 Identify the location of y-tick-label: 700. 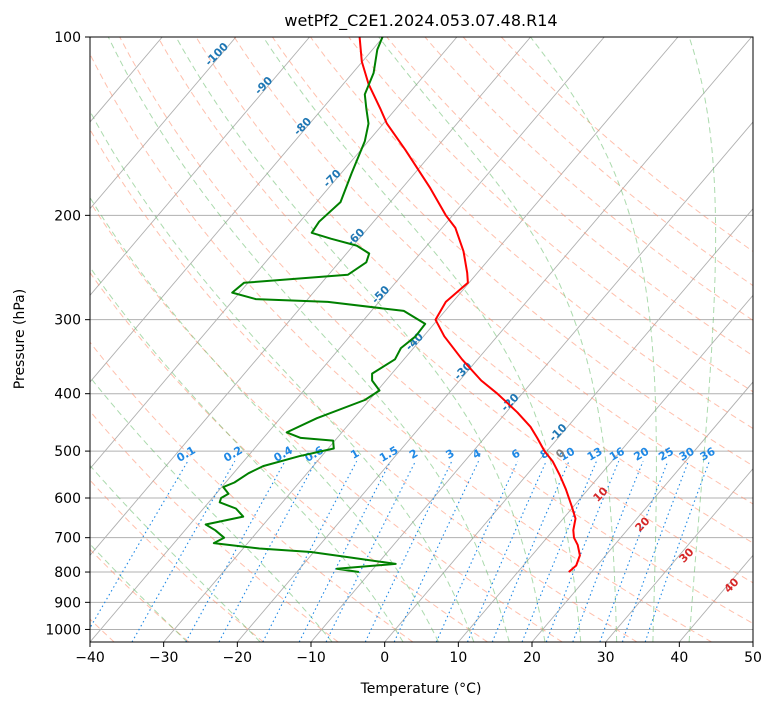
(67, 539).